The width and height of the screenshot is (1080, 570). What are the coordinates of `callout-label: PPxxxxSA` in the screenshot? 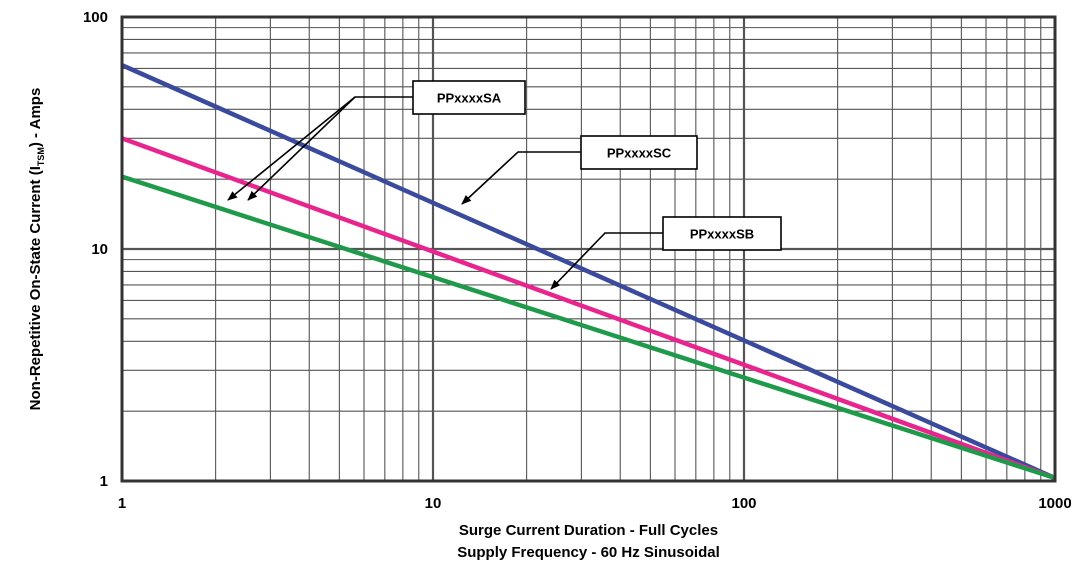 It's located at (469, 98).